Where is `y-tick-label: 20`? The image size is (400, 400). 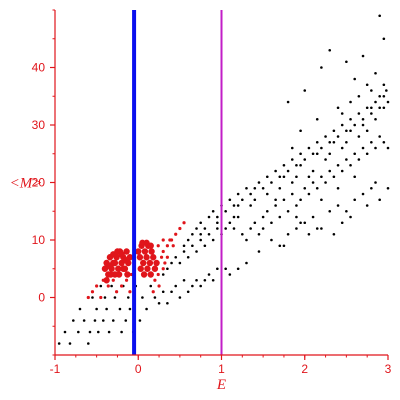
y-tick-label: 20 is located at coordinates (39, 183).